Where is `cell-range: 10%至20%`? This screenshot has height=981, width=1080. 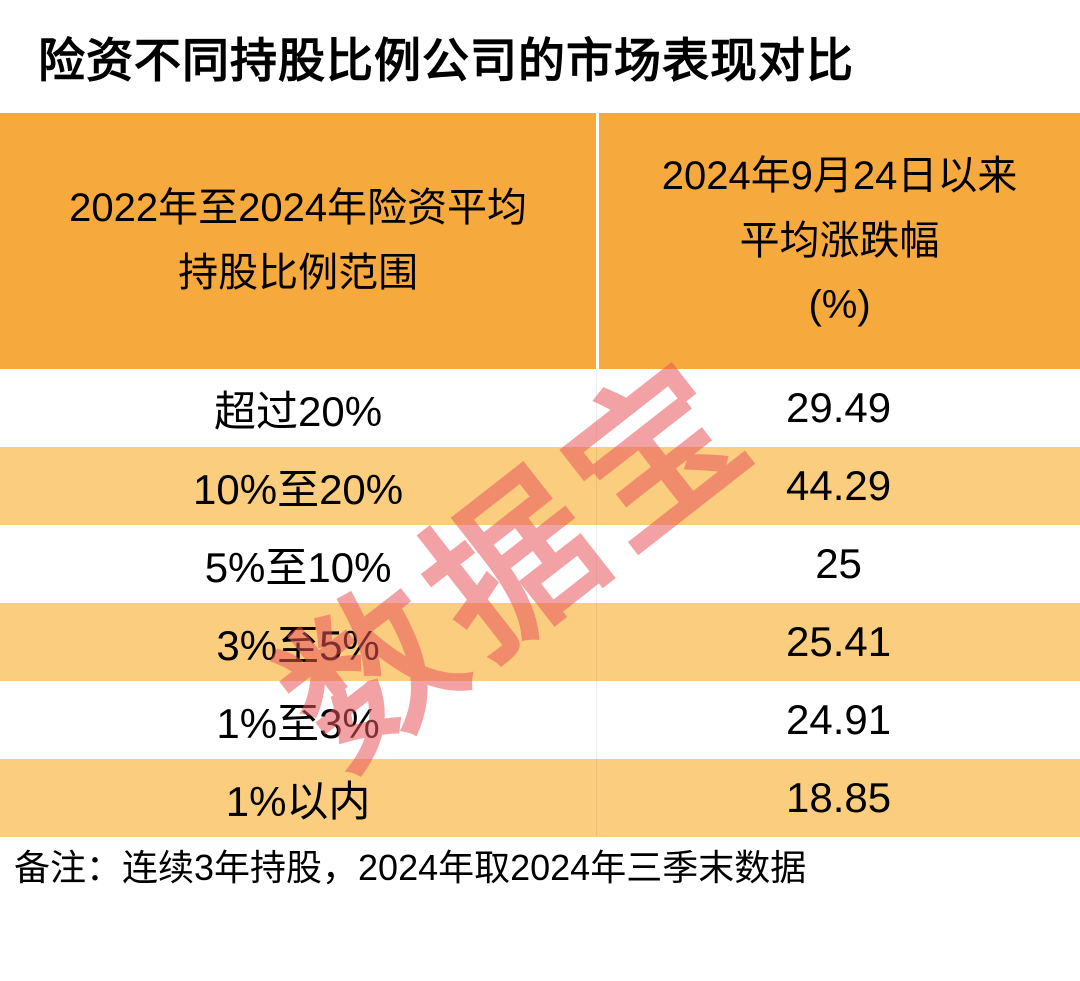 cell-range: 10%至20% is located at coordinates (298, 489).